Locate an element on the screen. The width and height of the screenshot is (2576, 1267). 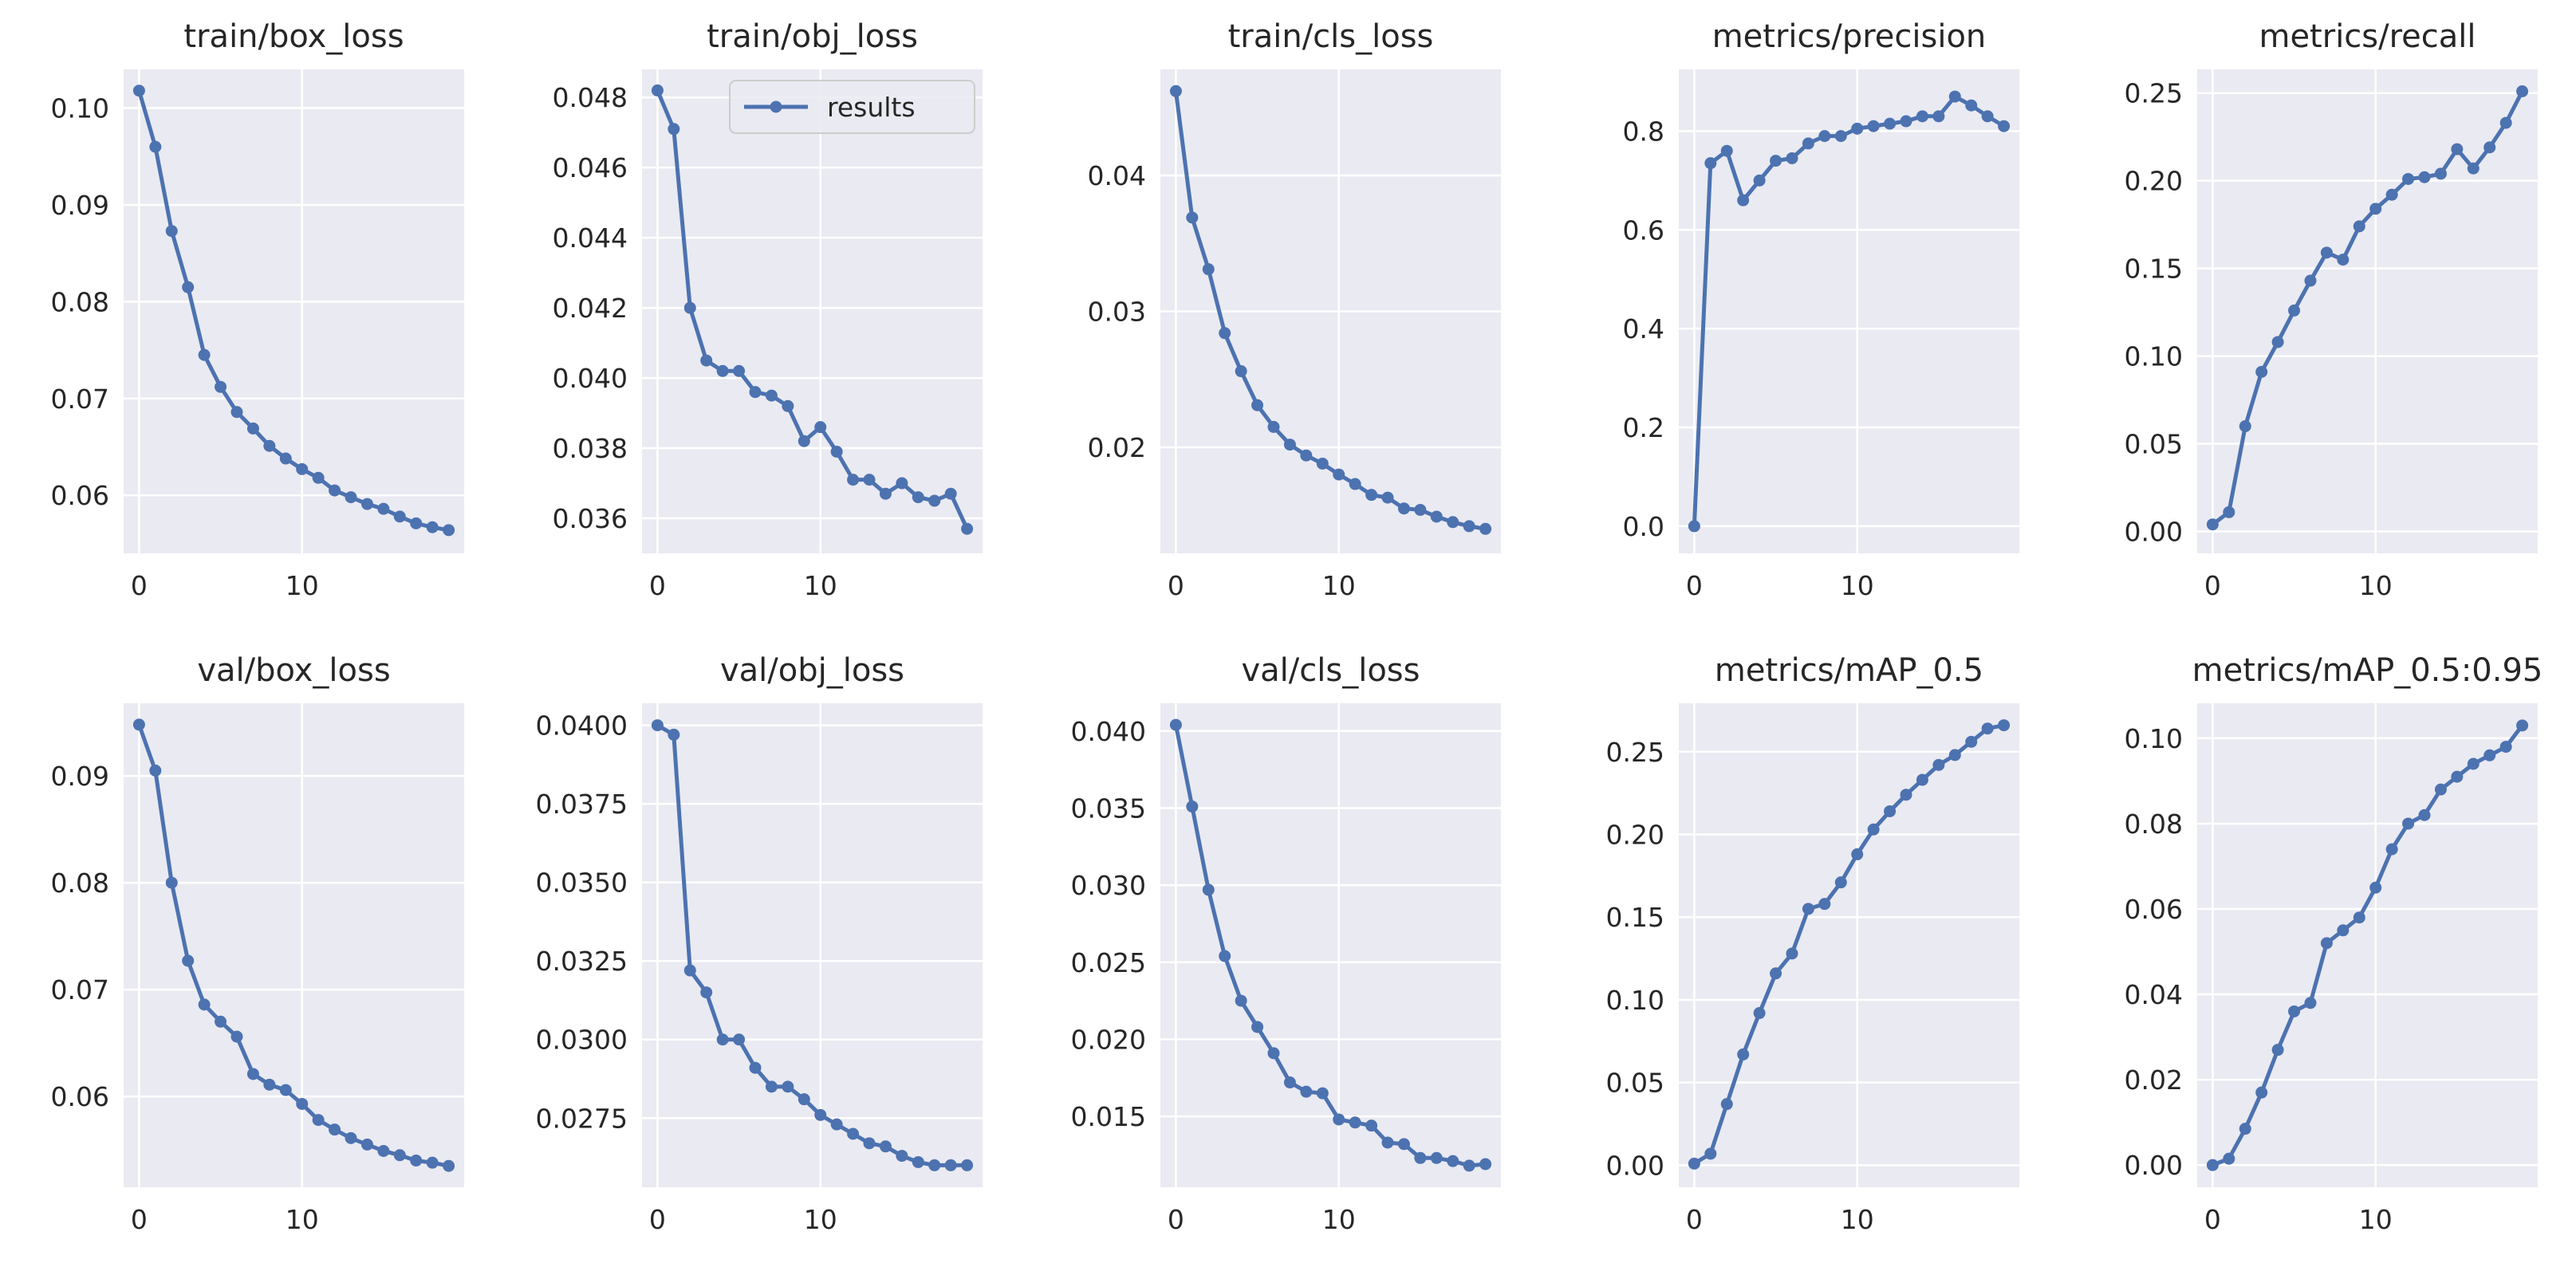
y-tick-label: 0.015 is located at coordinates (1108, 1116).